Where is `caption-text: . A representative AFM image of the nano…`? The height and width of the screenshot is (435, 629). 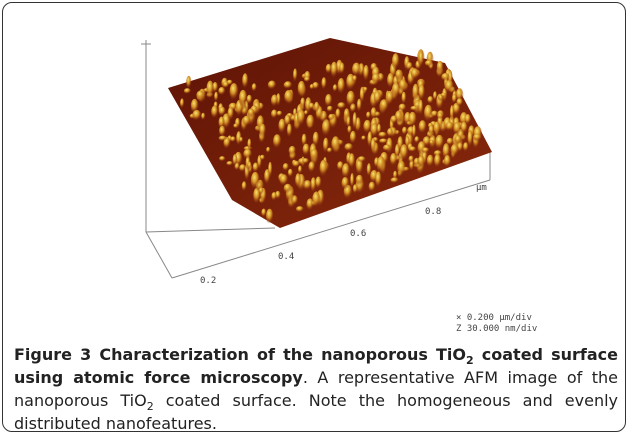 caption-text: . A representative AFM image of the nano… is located at coordinates (316, 389).